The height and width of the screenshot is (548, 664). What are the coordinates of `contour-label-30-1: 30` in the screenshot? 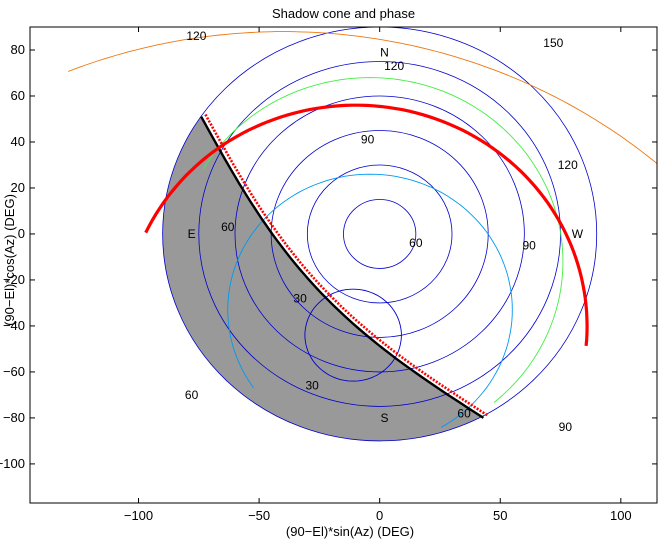 It's located at (312, 386).